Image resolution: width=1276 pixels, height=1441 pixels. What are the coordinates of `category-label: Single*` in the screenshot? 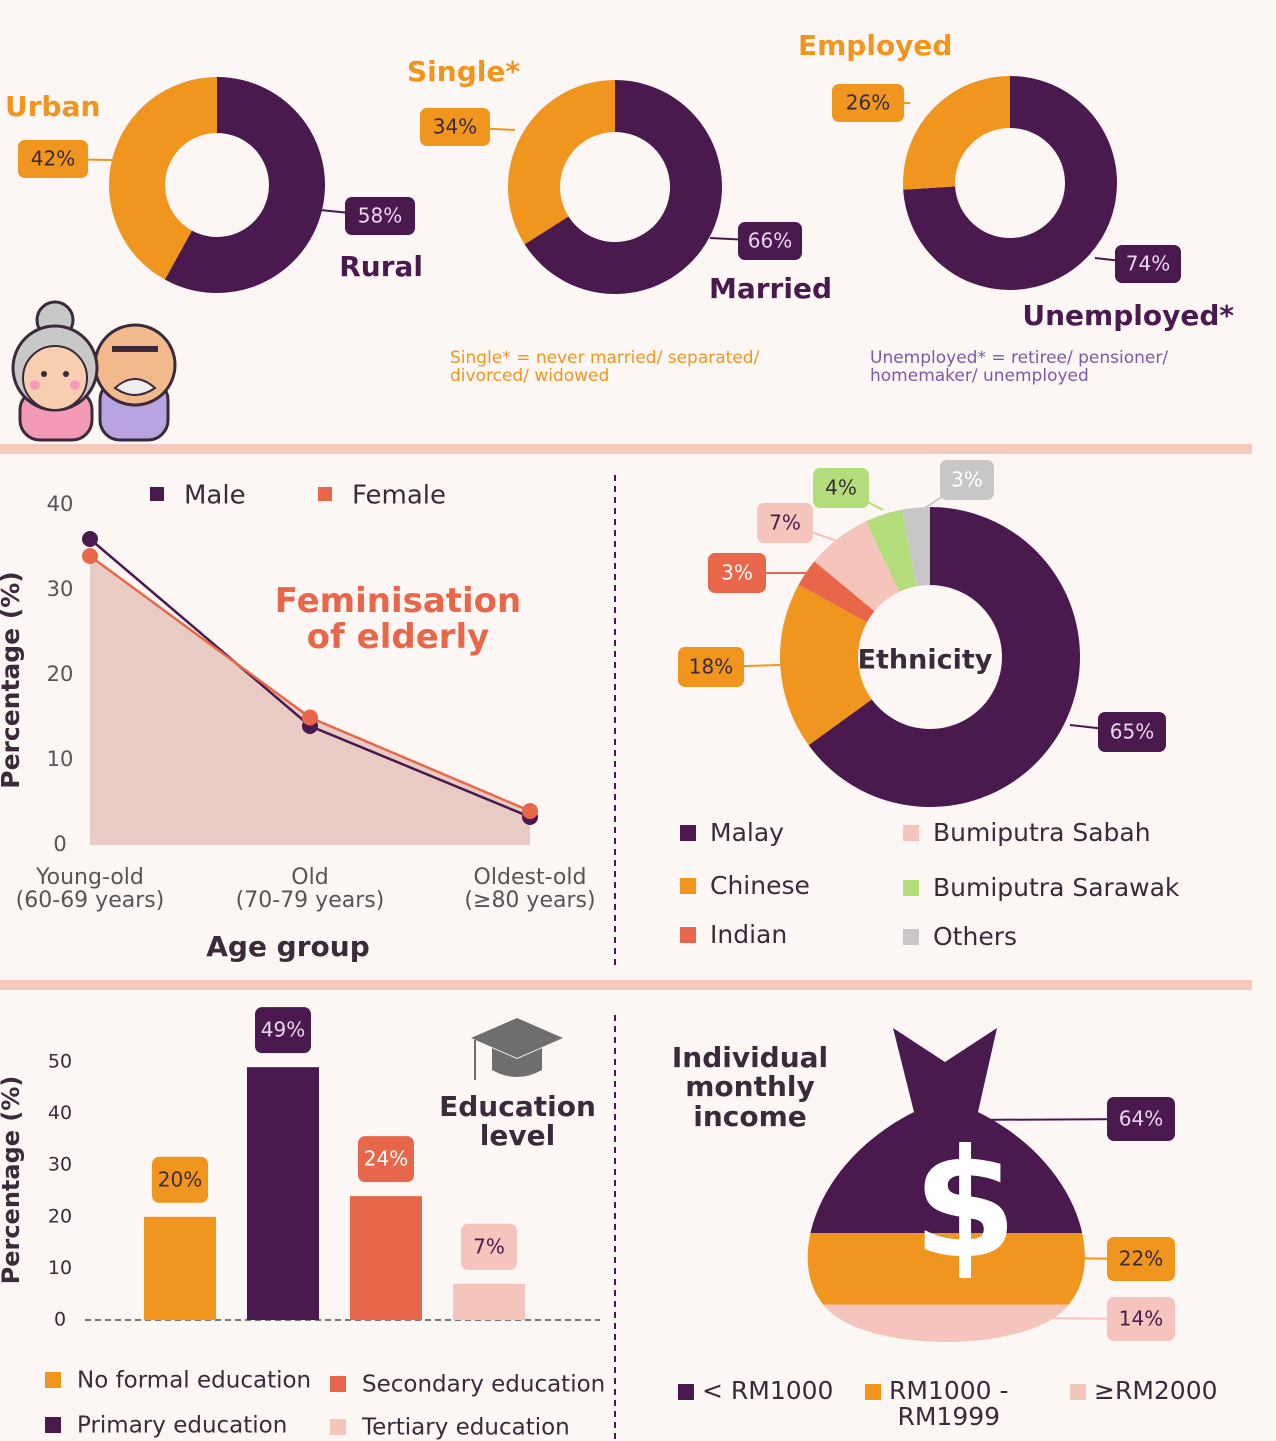 It's located at (463, 71).